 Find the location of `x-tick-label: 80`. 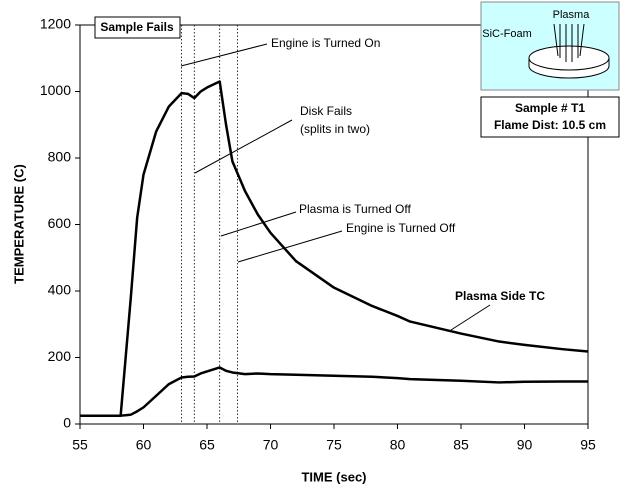

x-tick-label: 80 is located at coordinates (398, 445).